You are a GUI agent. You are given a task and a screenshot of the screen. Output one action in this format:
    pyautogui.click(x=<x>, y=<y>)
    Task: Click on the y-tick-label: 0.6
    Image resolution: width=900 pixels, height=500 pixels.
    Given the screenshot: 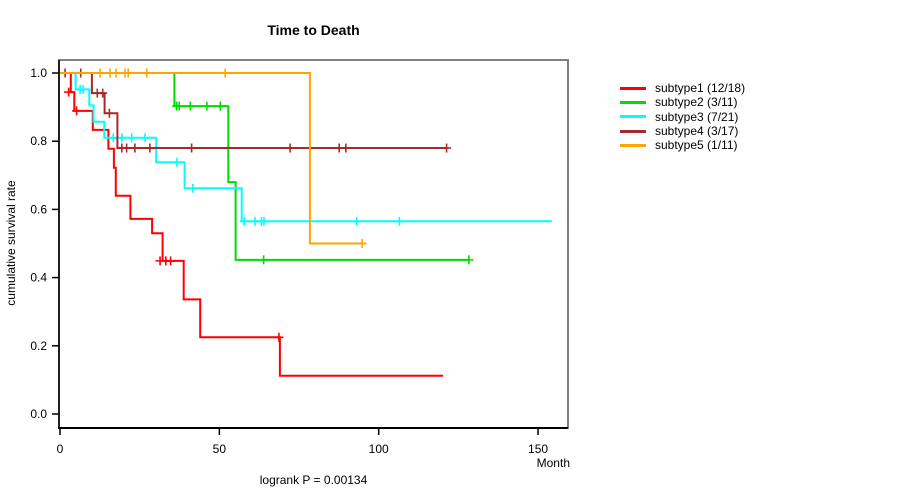 What is the action you would take?
    pyautogui.click(x=38, y=209)
    